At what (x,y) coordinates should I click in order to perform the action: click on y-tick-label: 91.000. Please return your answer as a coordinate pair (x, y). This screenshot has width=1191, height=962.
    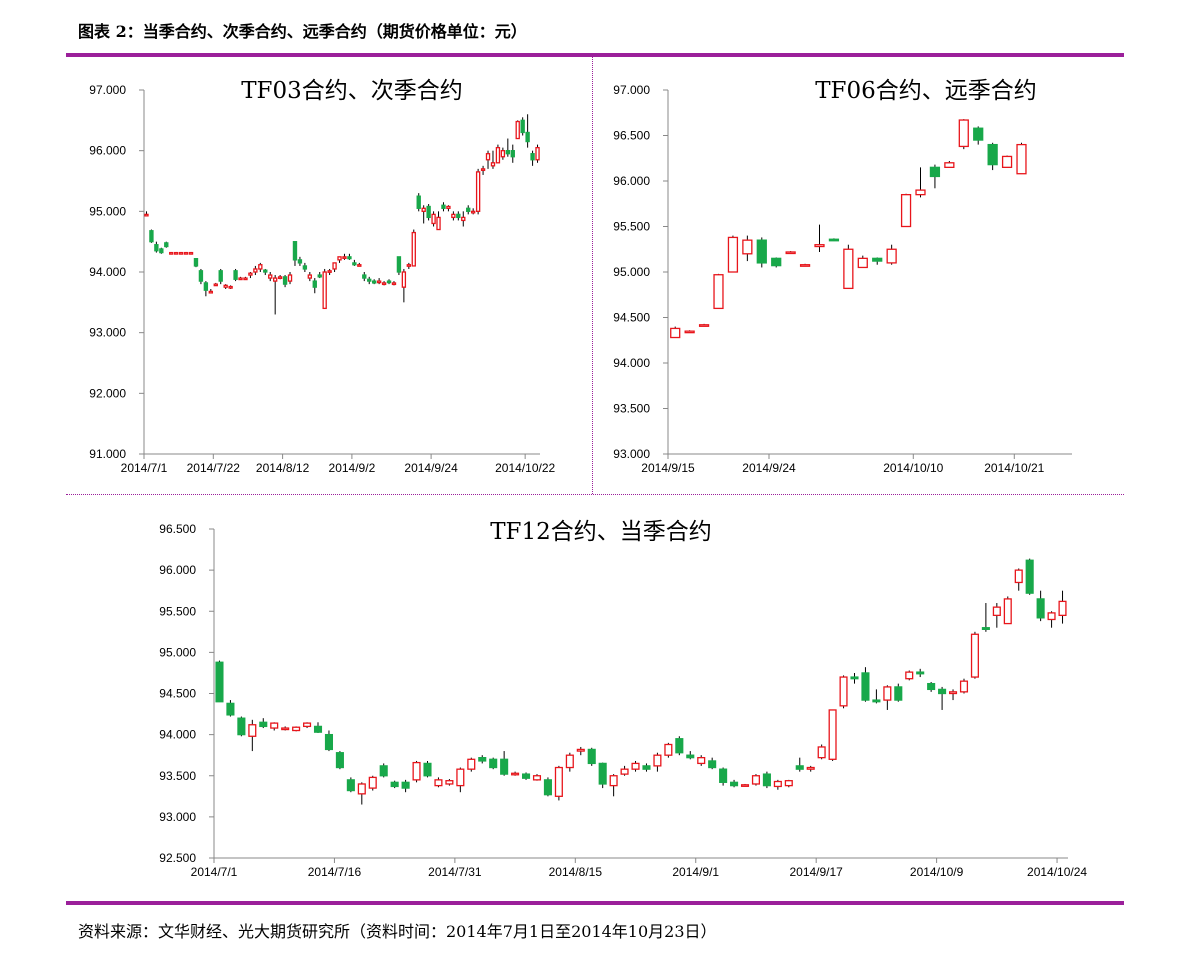
    Looking at the image, I should click on (107, 454).